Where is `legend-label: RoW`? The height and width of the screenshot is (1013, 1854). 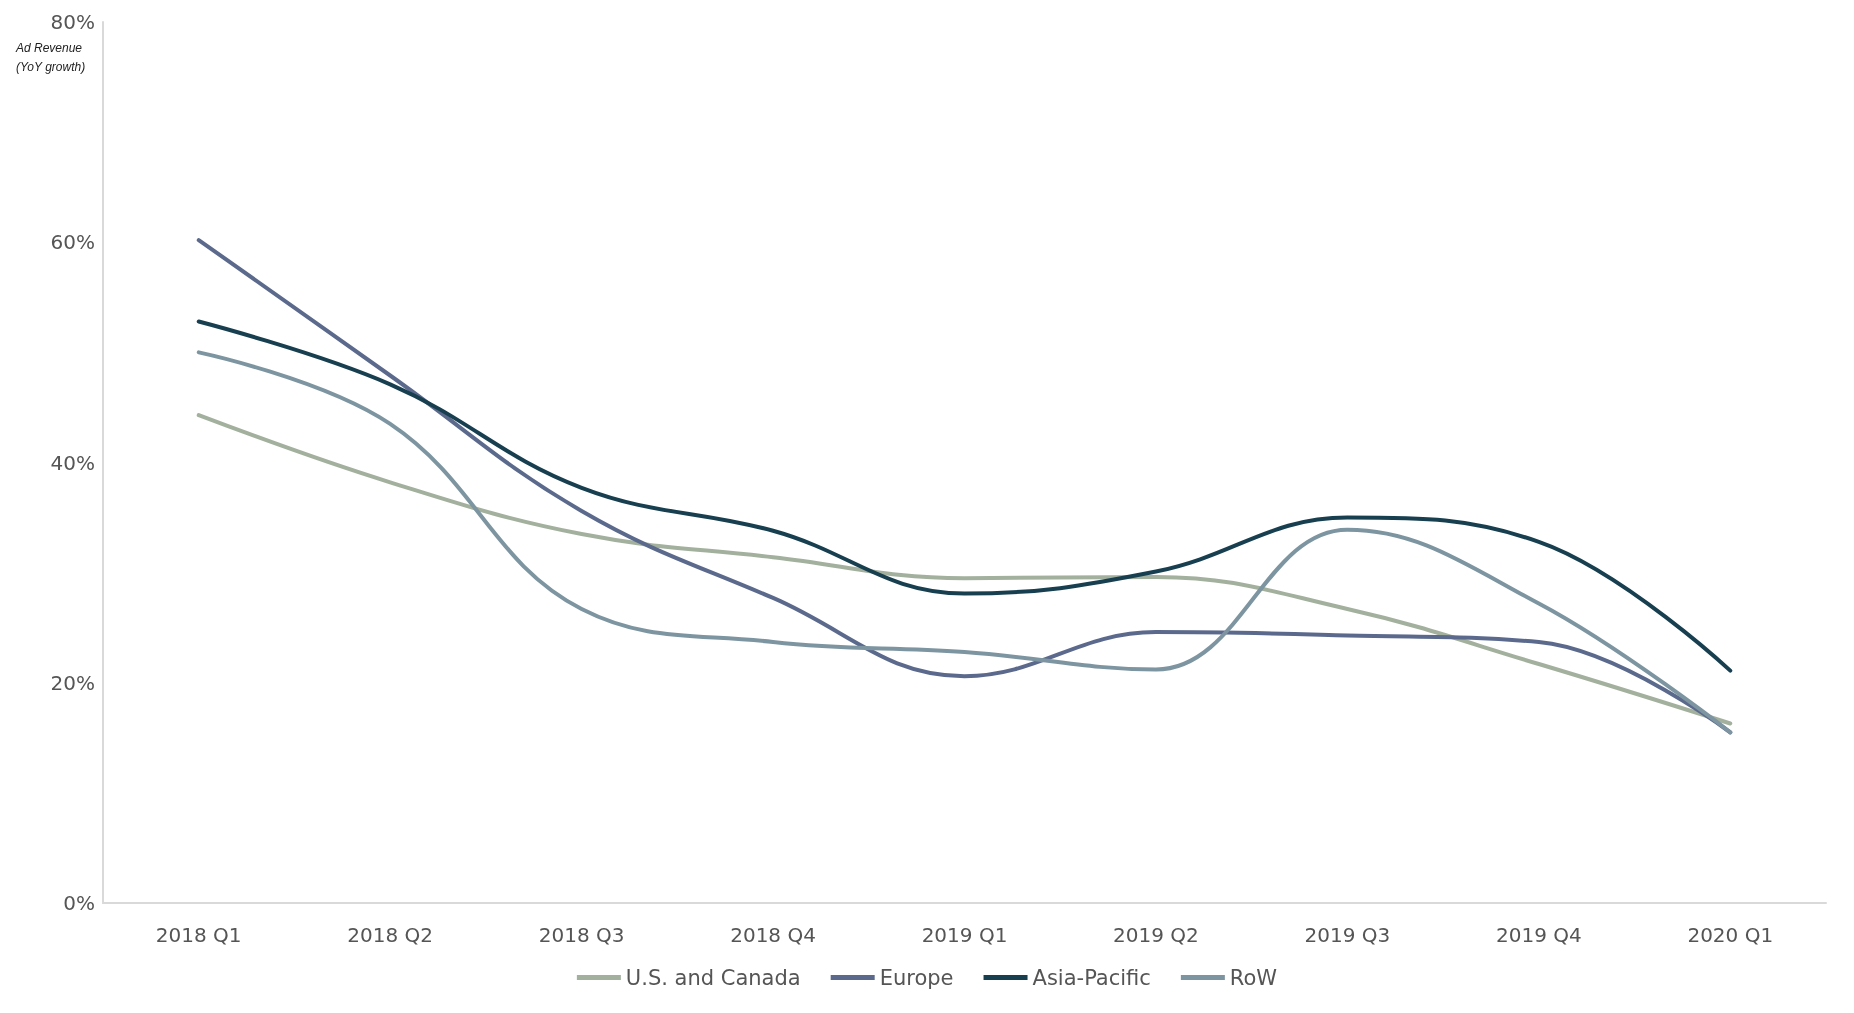
legend-label: RoW is located at coordinates (1253, 977).